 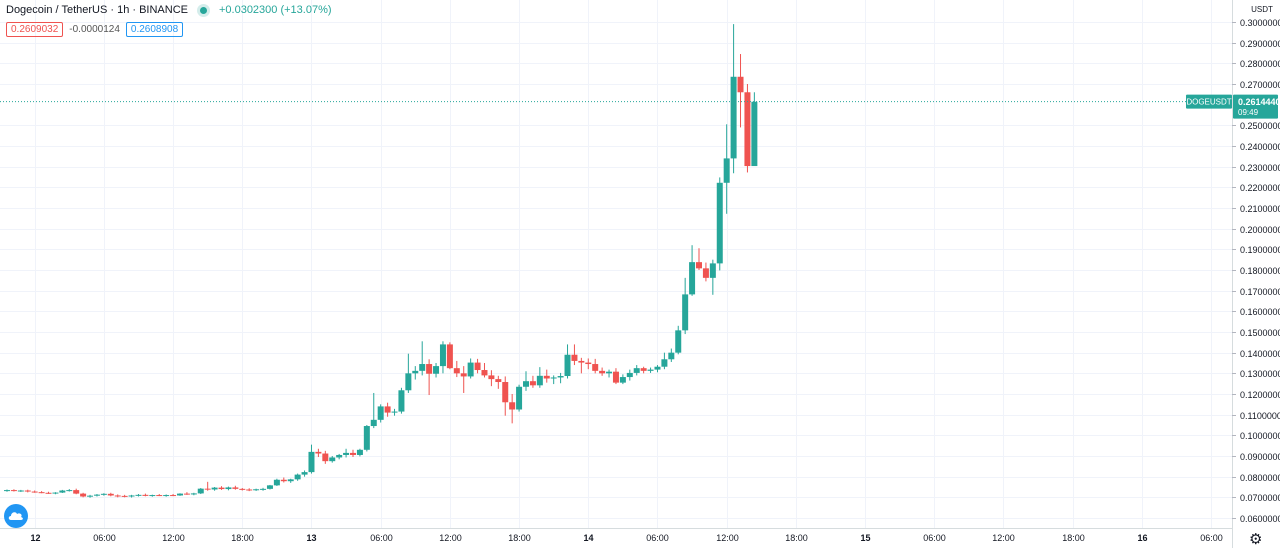 What do you see at coordinates (1260, 333) in the screenshot?
I see `price-tick-label: 0.1500000` at bounding box center [1260, 333].